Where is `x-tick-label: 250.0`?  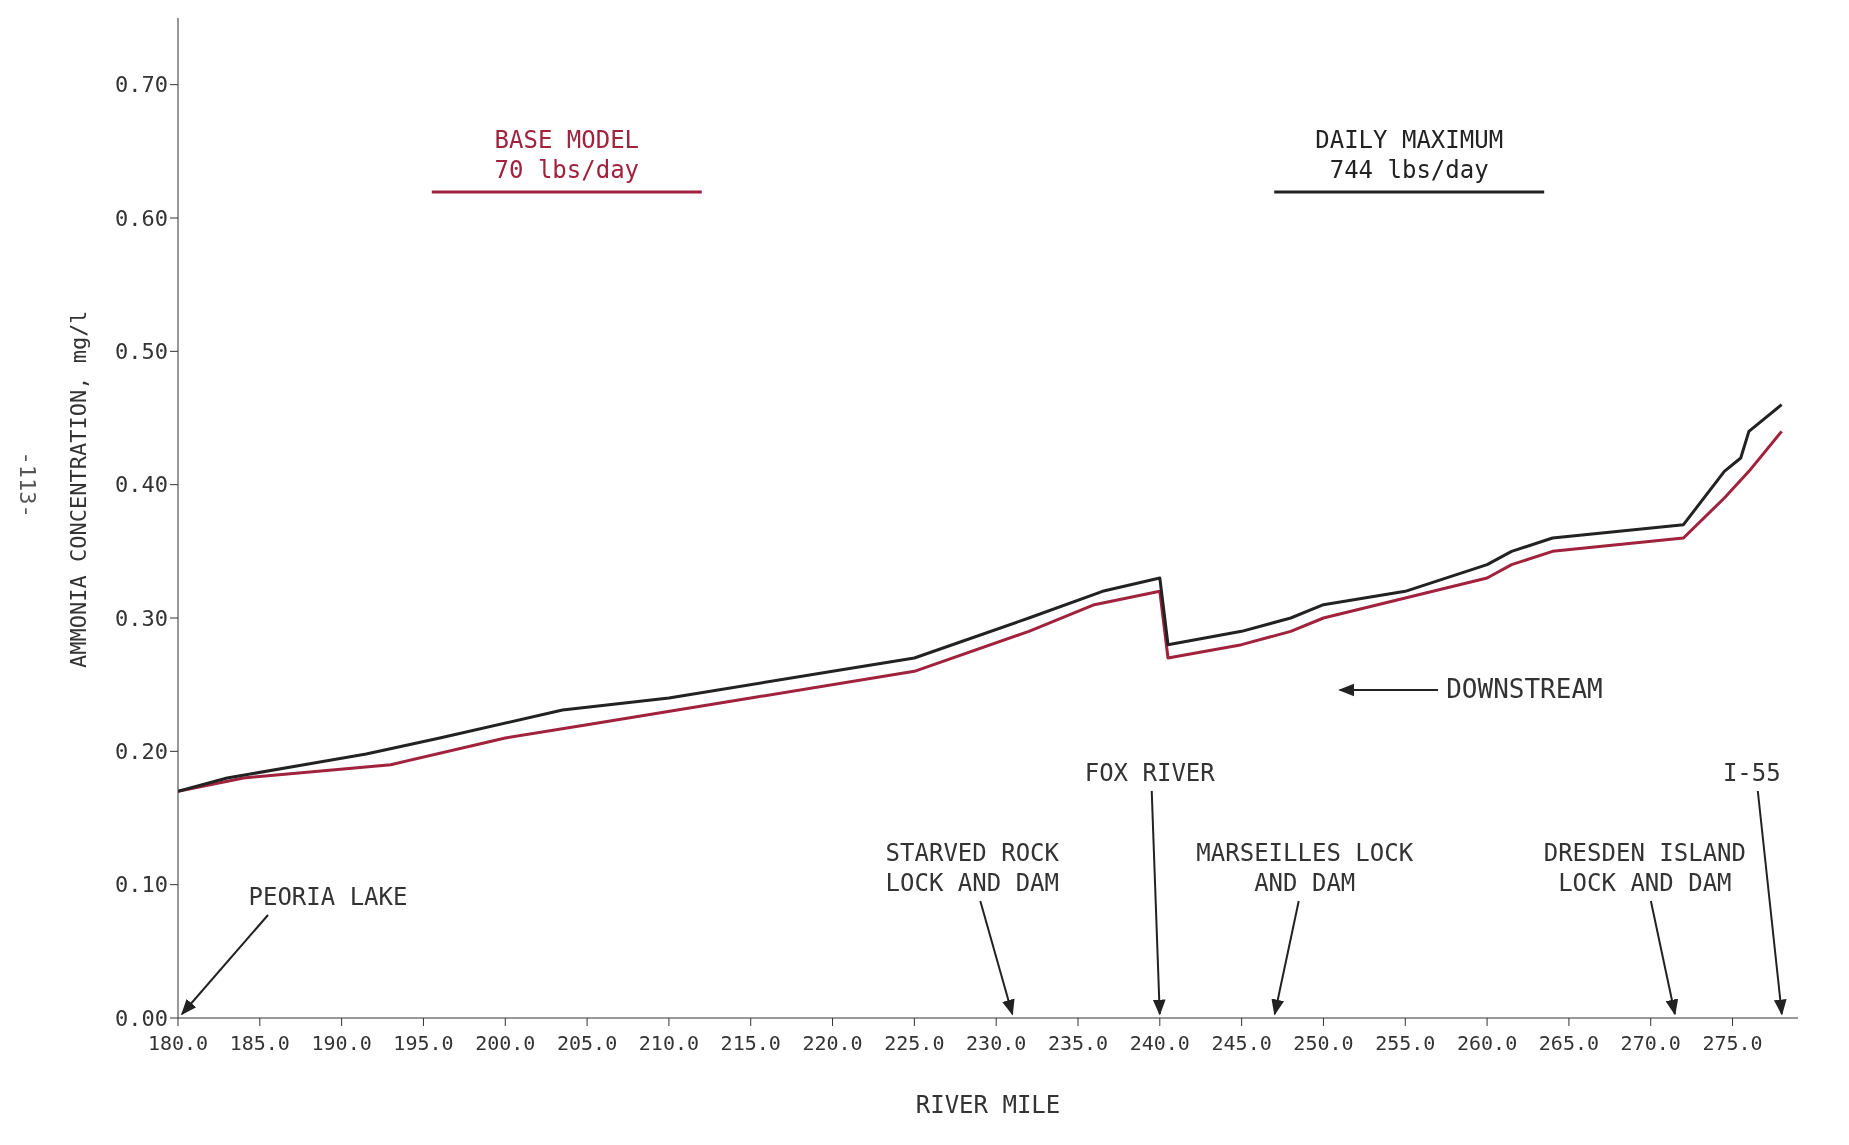
x-tick-label: 250.0 is located at coordinates (1323, 1043).